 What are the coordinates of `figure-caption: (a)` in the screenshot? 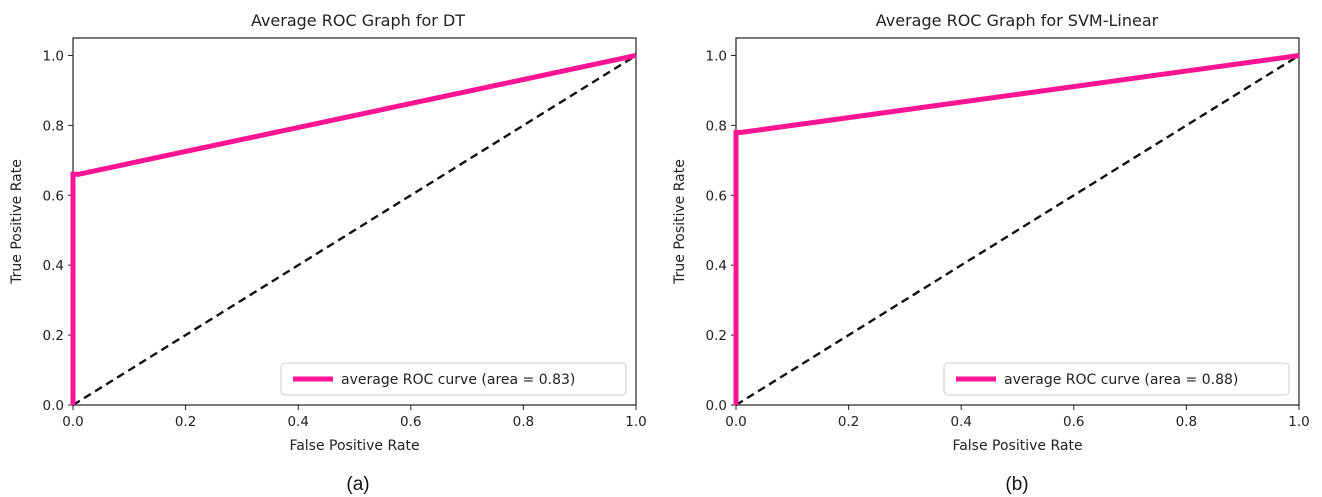 It's located at (357, 484).